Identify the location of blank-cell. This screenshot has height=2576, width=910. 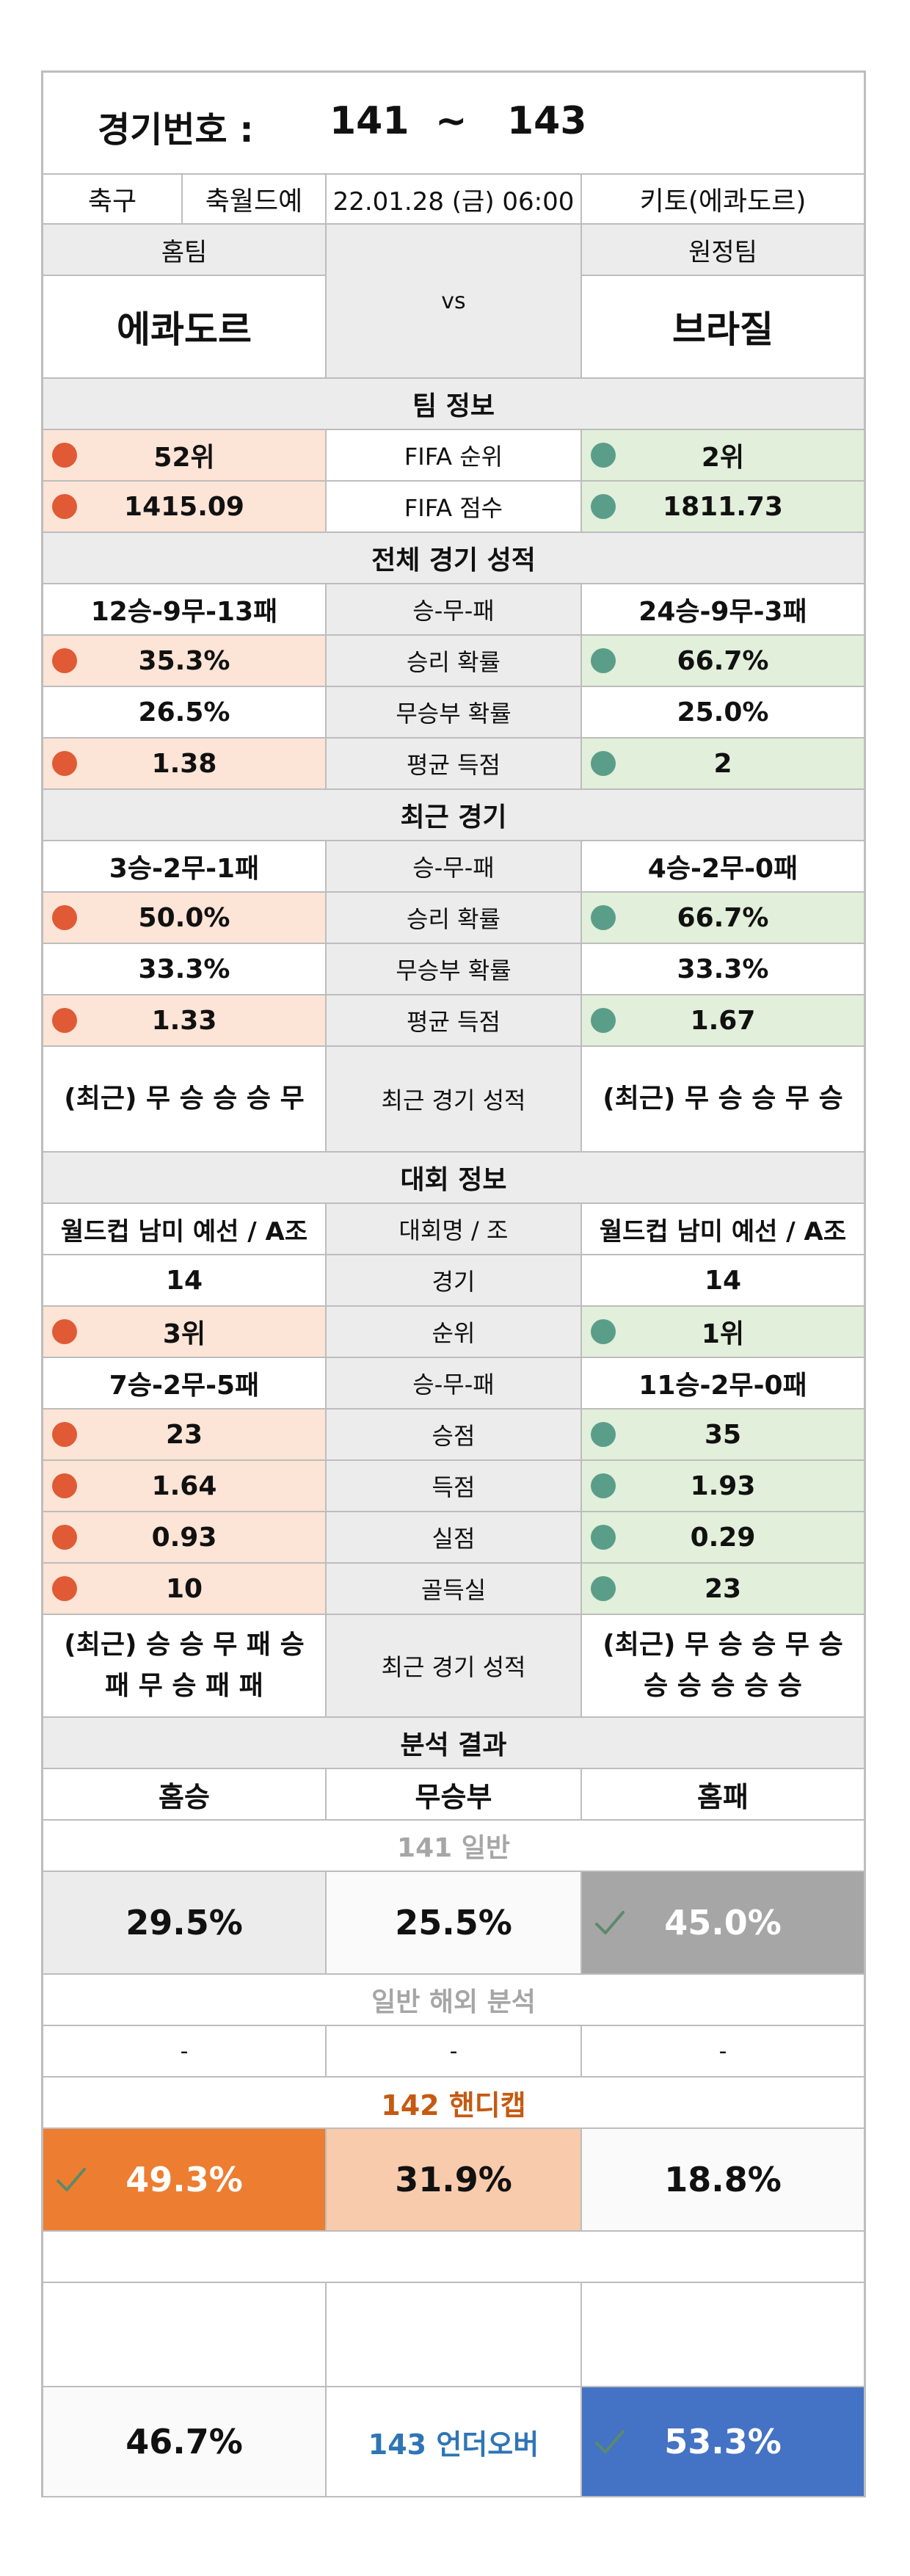
(724, 2335).